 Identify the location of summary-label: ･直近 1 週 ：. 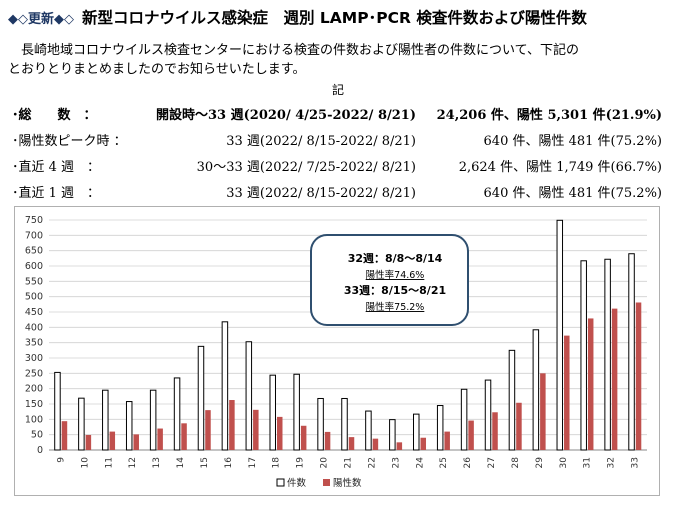
(56, 193).